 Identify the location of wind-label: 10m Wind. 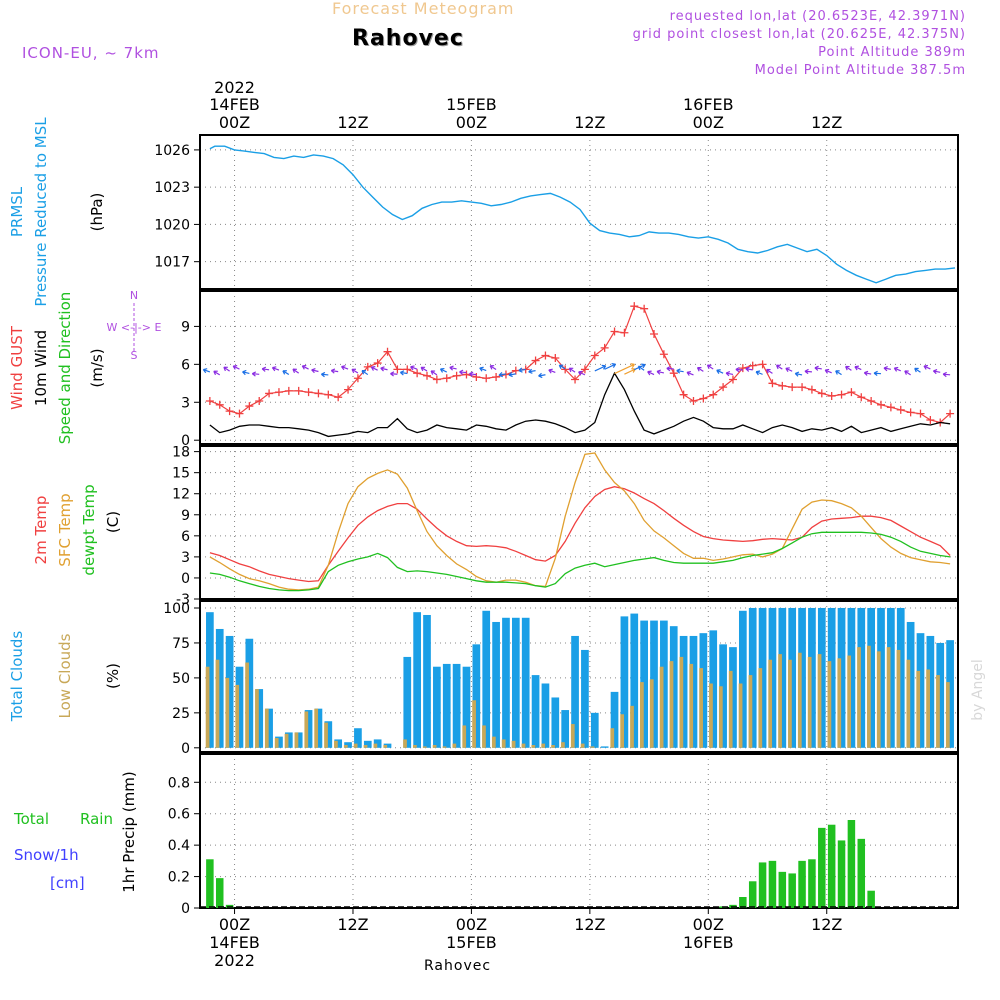
(41, 368).